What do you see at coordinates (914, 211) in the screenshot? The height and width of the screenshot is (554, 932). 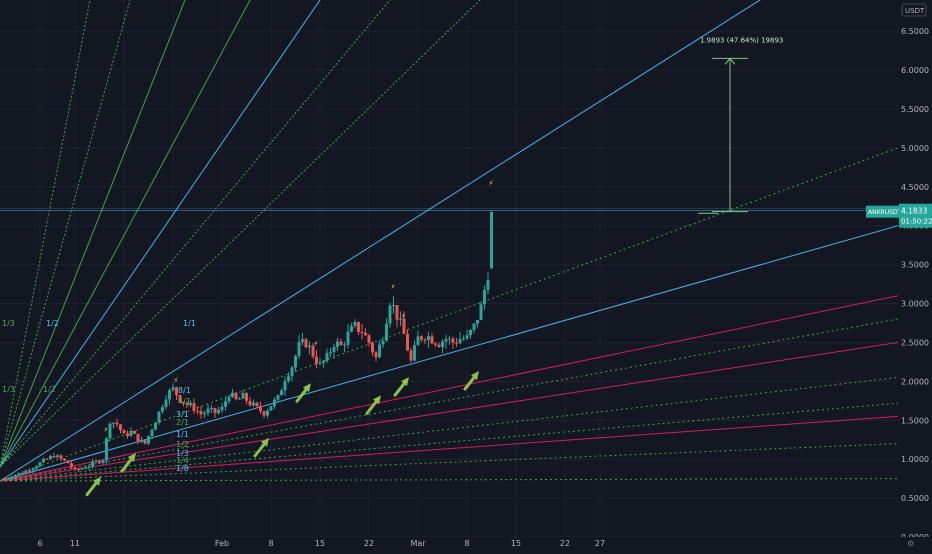 I see `price-tag-value: 4.1833` at bounding box center [914, 211].